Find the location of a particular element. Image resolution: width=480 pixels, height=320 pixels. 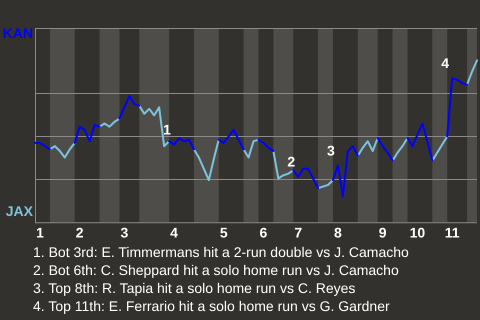

text: 2. Bot 6th: C. Sheppard hit a solo home run vs J. Camacho is located at coordinates (216, 270).